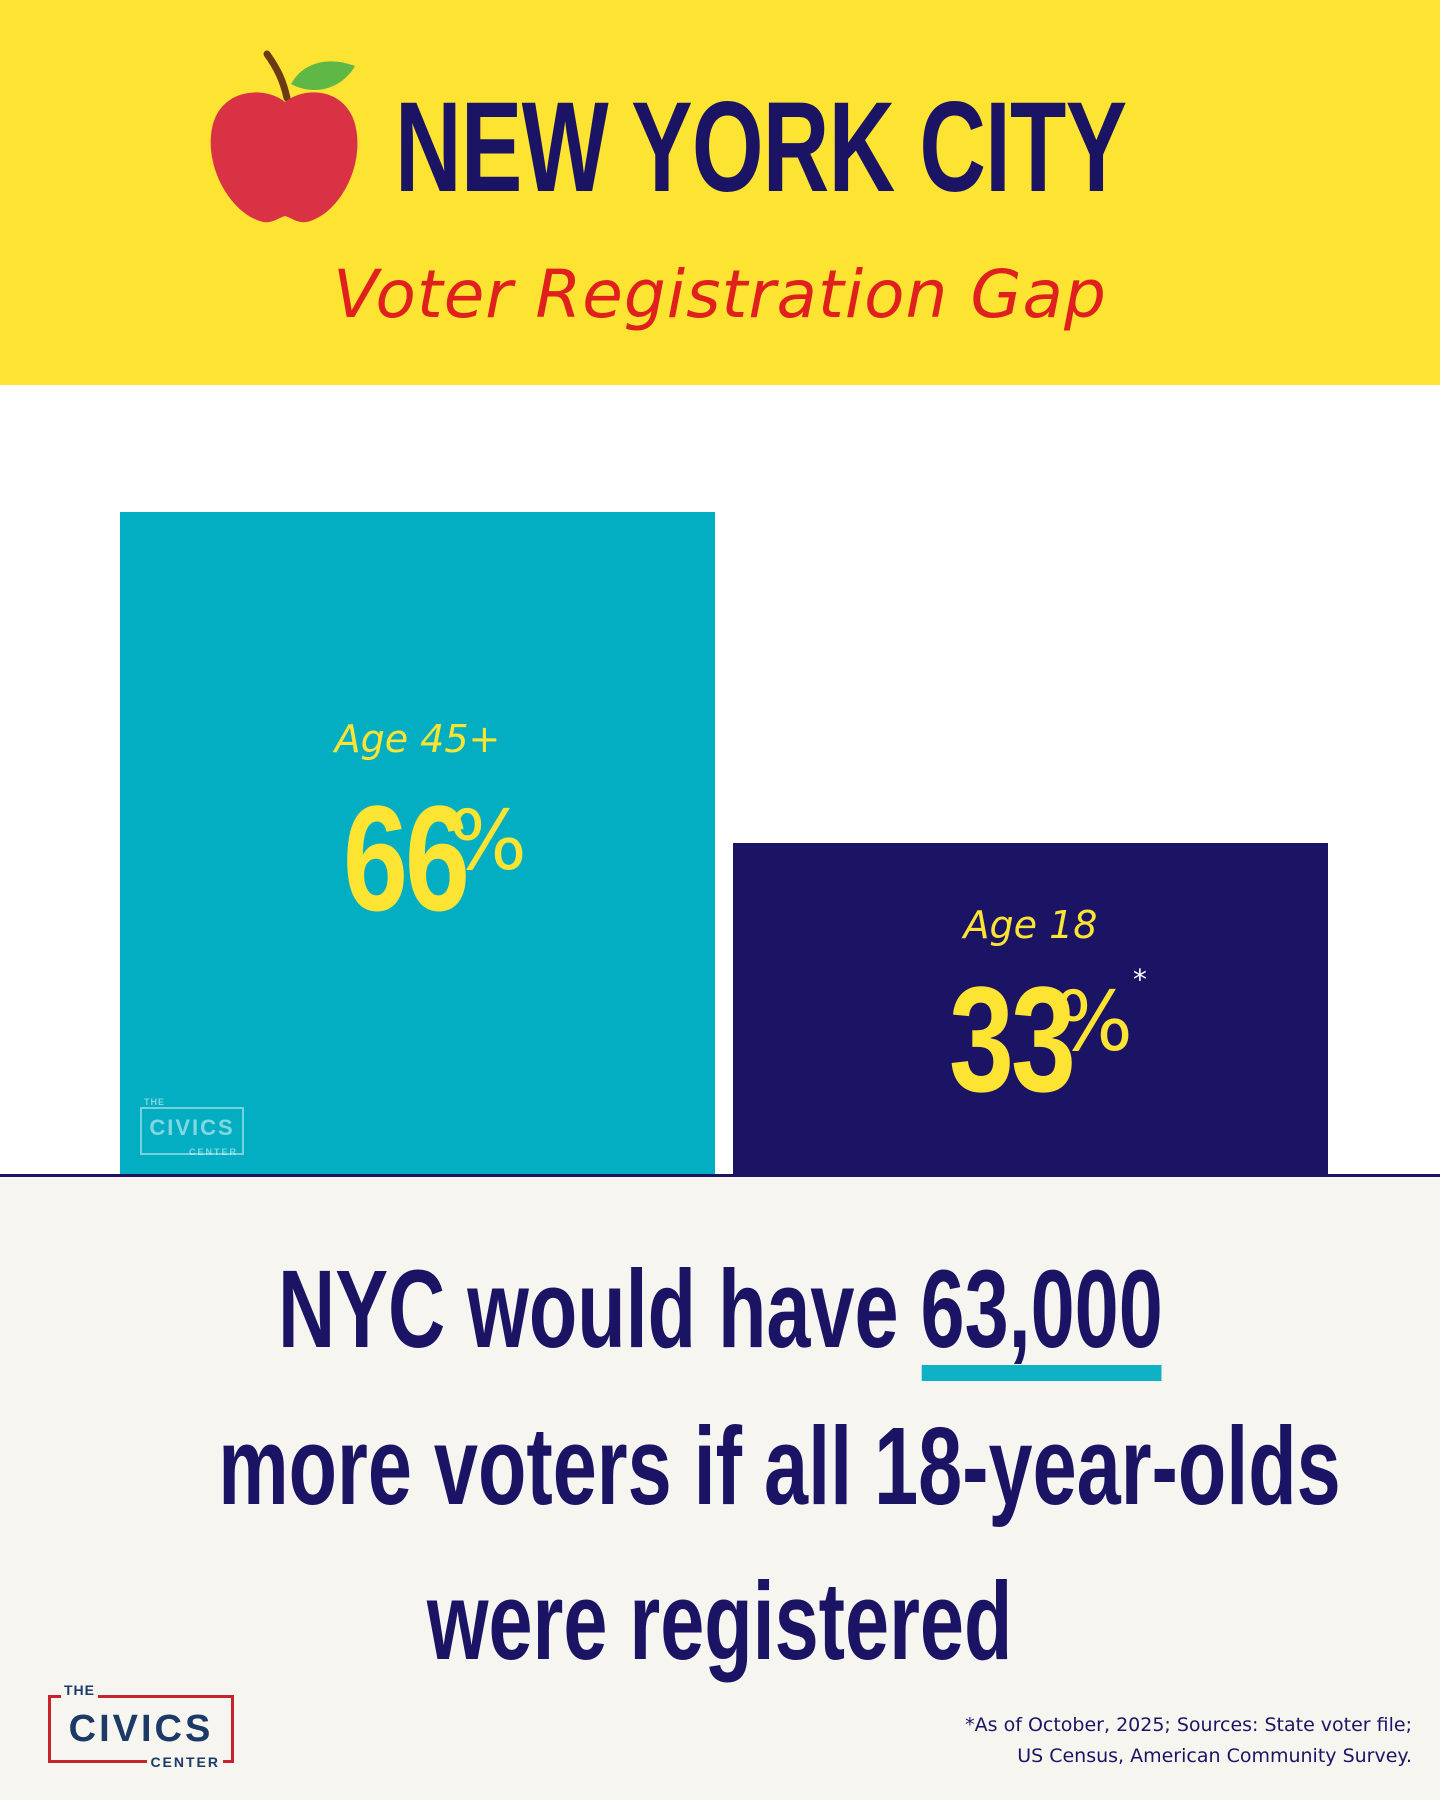 The height and width of the screenshot is (1800, 1440). What do you see at coordinates (761, 147) in the screenshot?
I see `page-title: NEW YORK CITY` at bounding box center [761, 147].